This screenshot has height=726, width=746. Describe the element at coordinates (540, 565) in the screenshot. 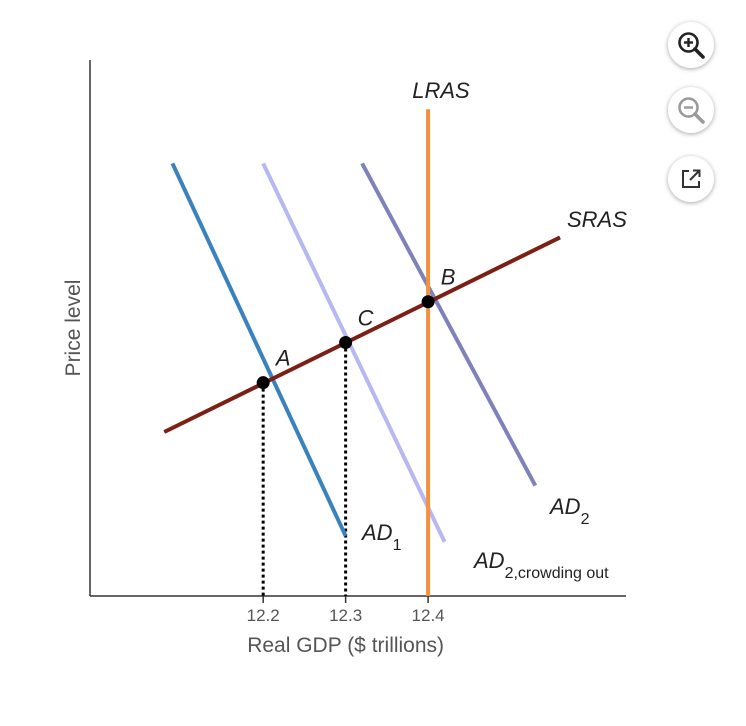

I see `ad2co-label: AD2,crowding out` at that location.